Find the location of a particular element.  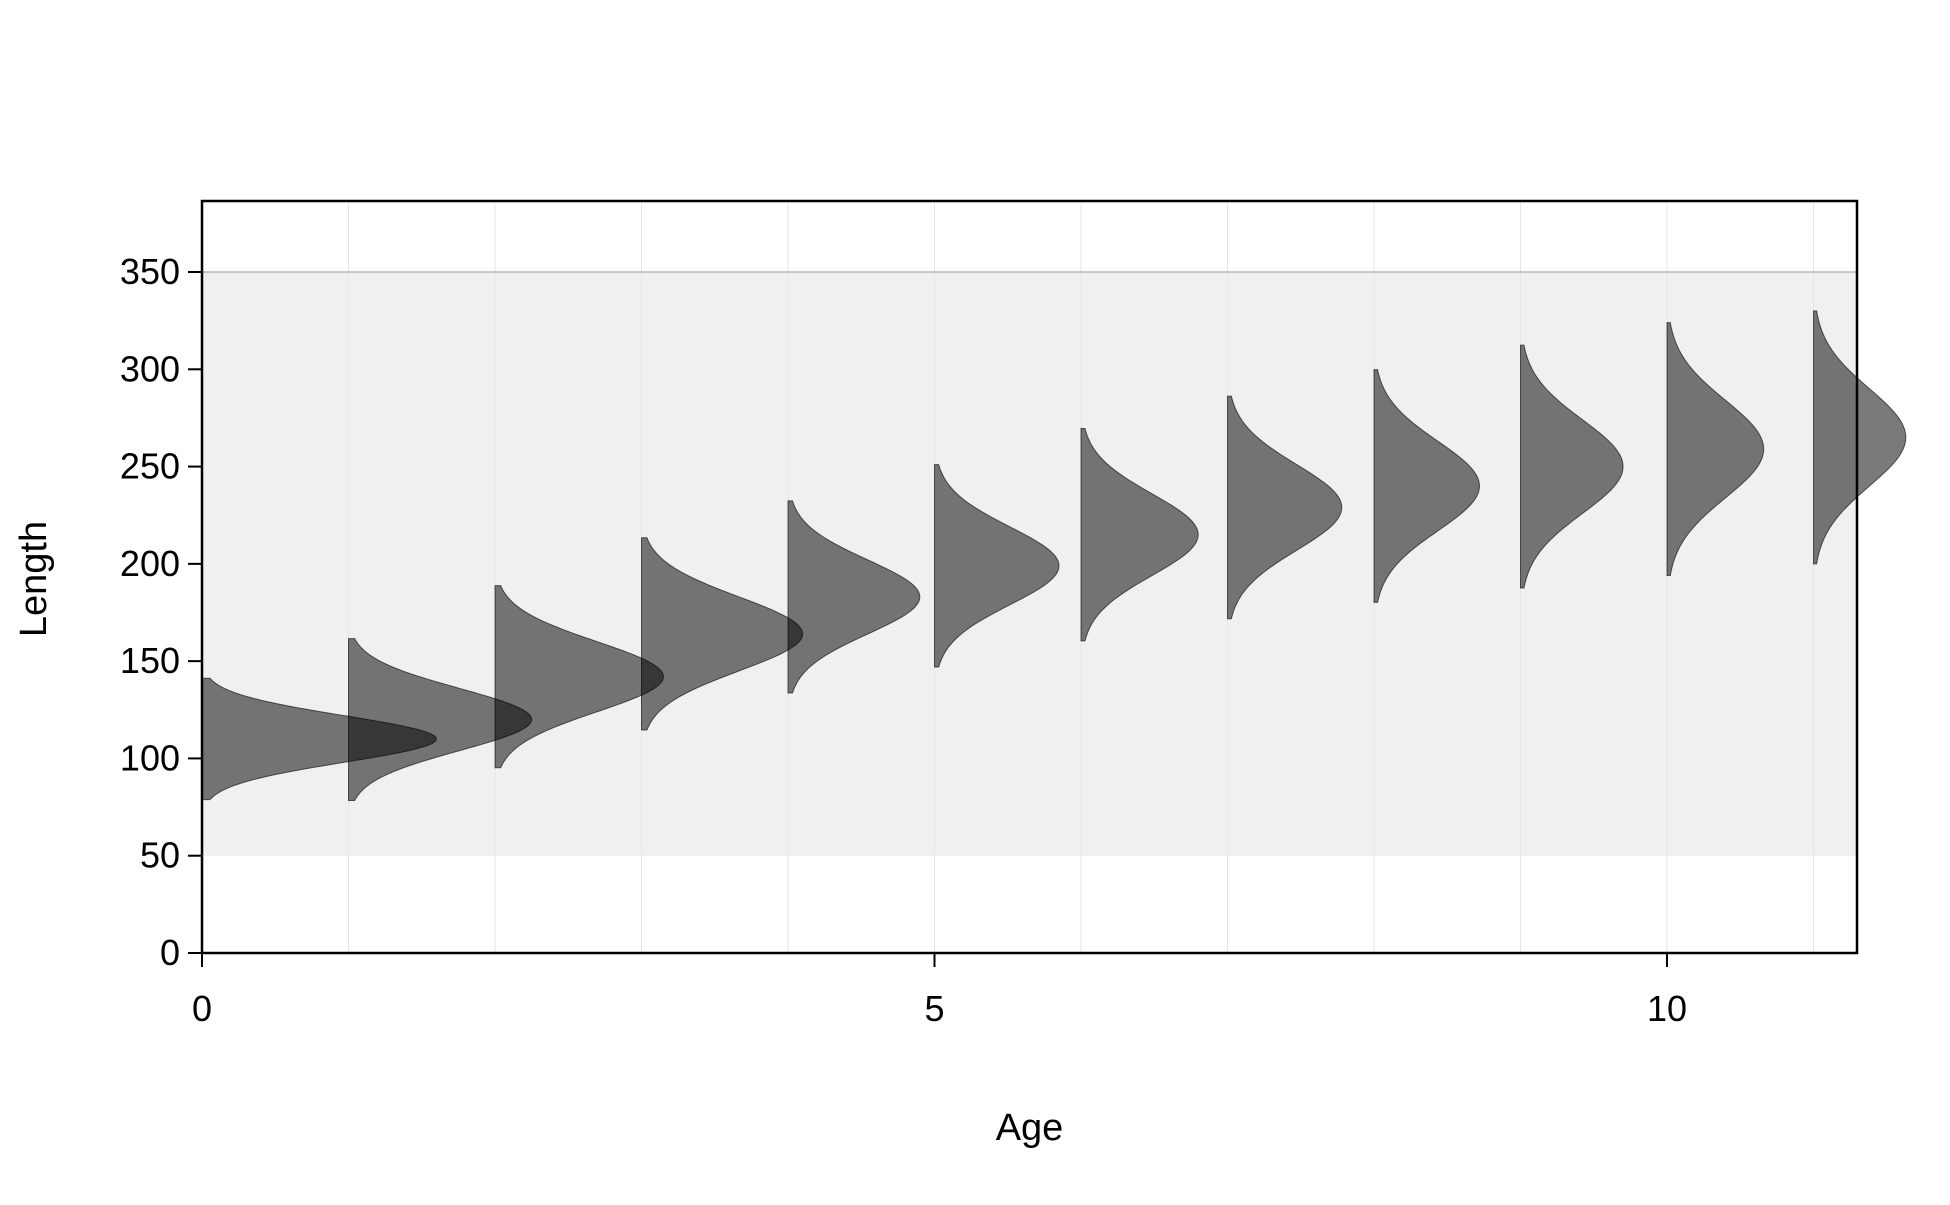

x-axis-title: Age is located at coordinates (1030, 1128).